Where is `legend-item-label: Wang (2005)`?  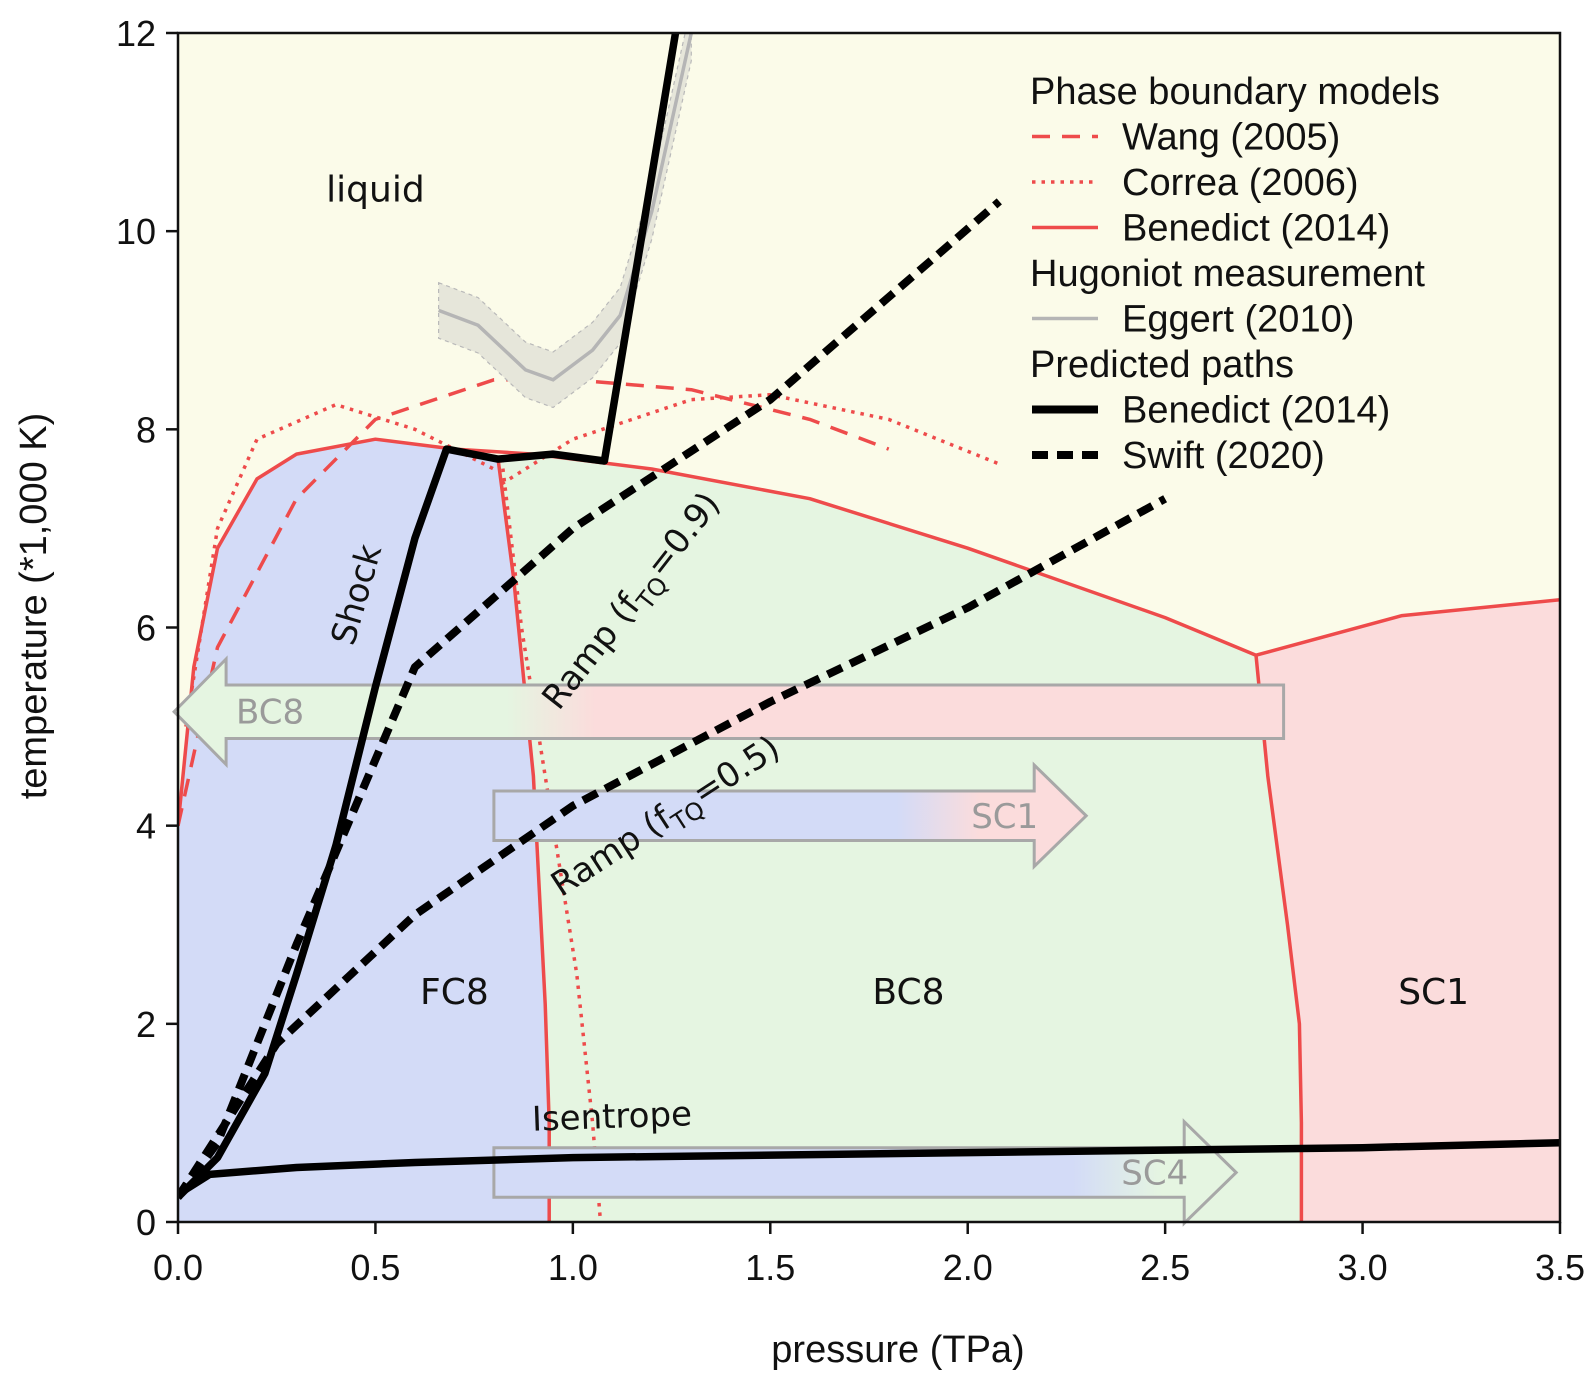 legend-item-label: Wang (2005) is located at coordinates (1231, 138).